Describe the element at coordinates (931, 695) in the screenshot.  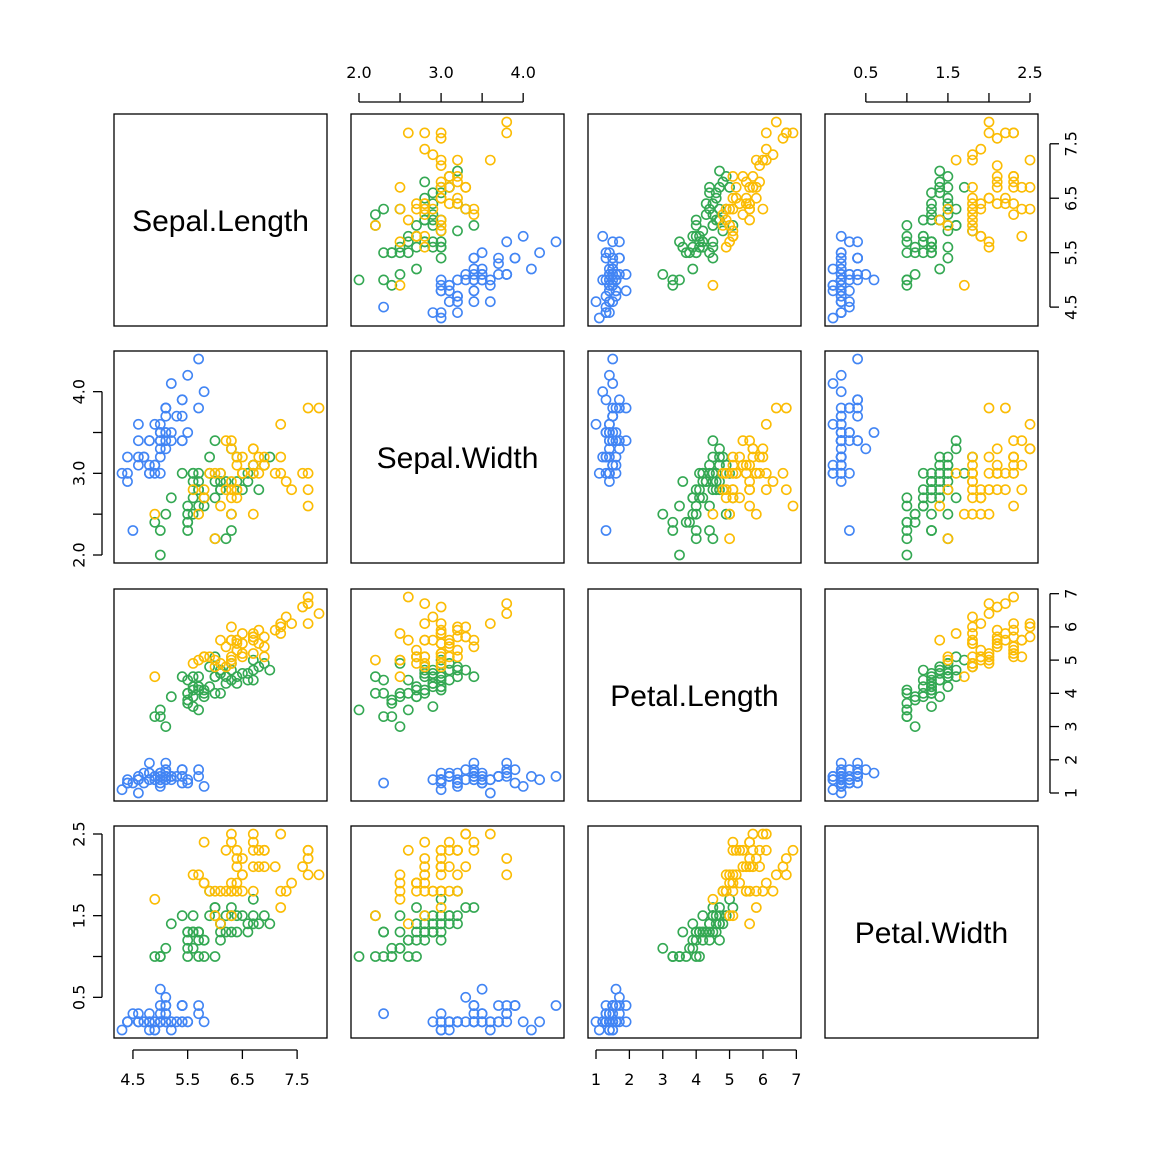
I see `panel-petal-length-vs-petal-width` at that location.